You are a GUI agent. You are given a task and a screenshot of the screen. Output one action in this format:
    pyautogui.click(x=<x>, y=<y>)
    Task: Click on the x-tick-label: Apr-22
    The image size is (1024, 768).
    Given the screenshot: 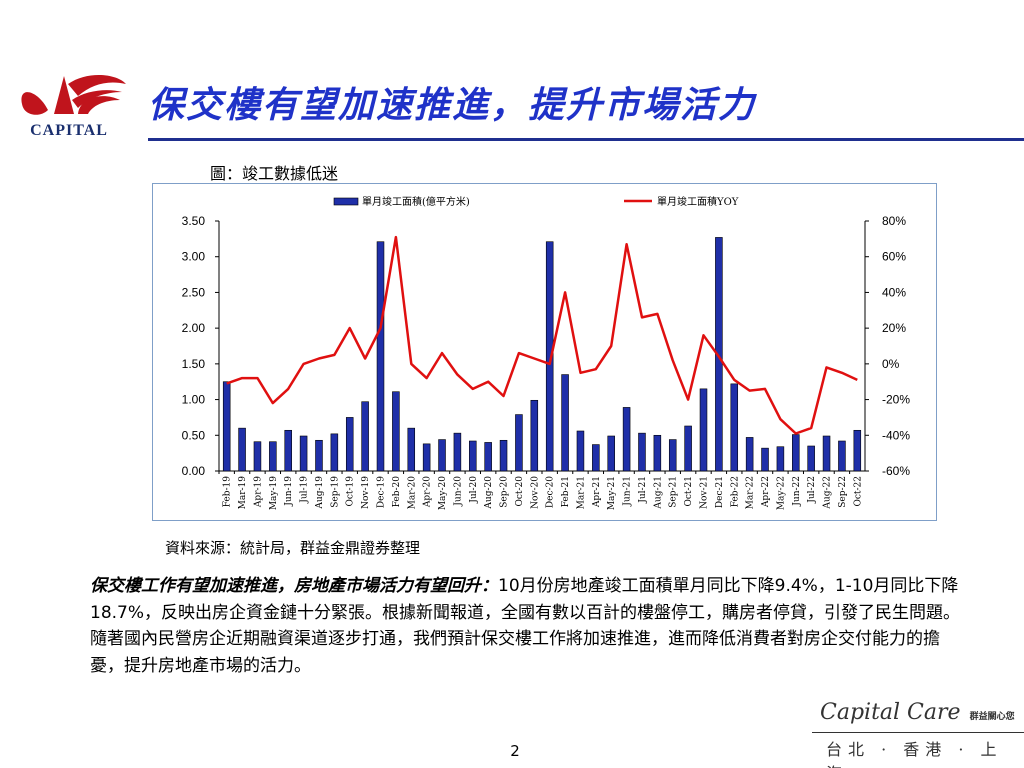 What is the action you would take?
    pyautogui.click(x=766, y=492)
    